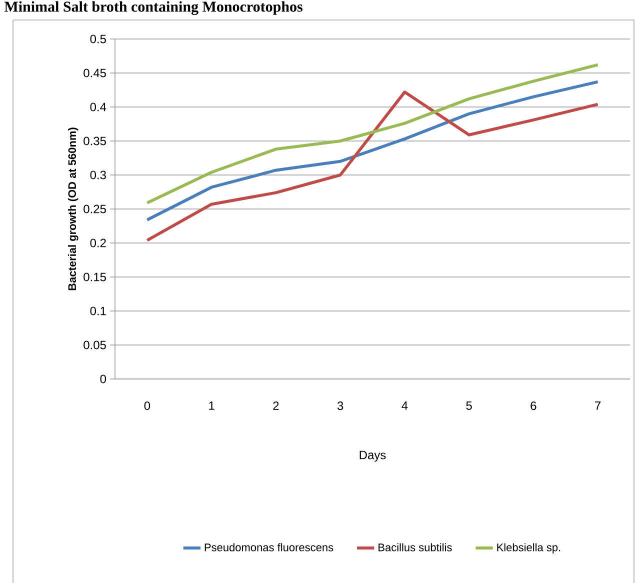  I want to click on legend-label: Bacillus subtilis, so click(415, 547).